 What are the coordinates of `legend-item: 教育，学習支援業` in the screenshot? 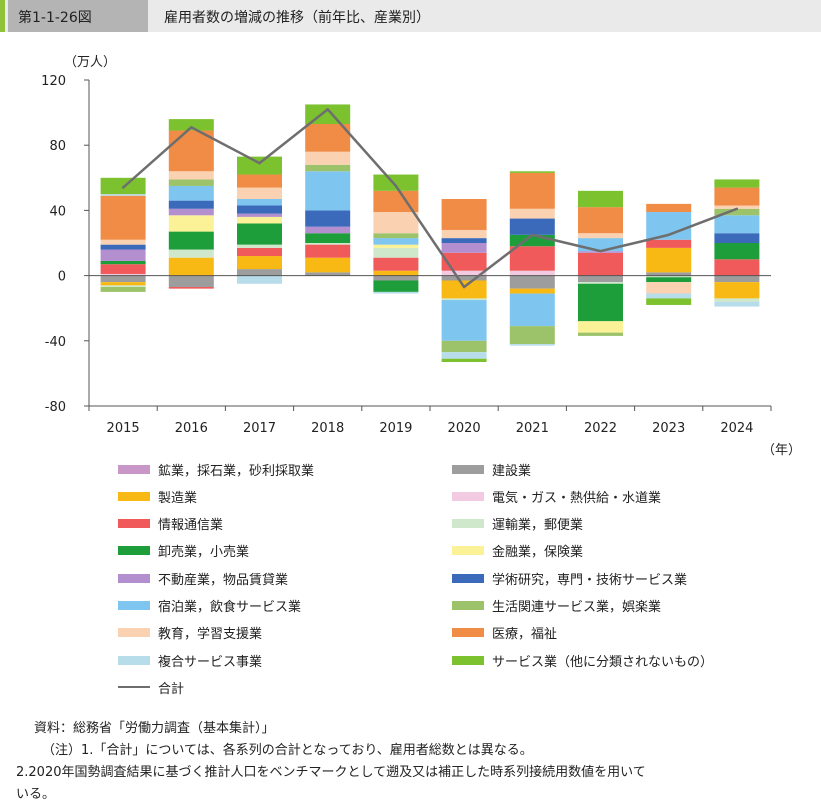 It's located at (190, 633).